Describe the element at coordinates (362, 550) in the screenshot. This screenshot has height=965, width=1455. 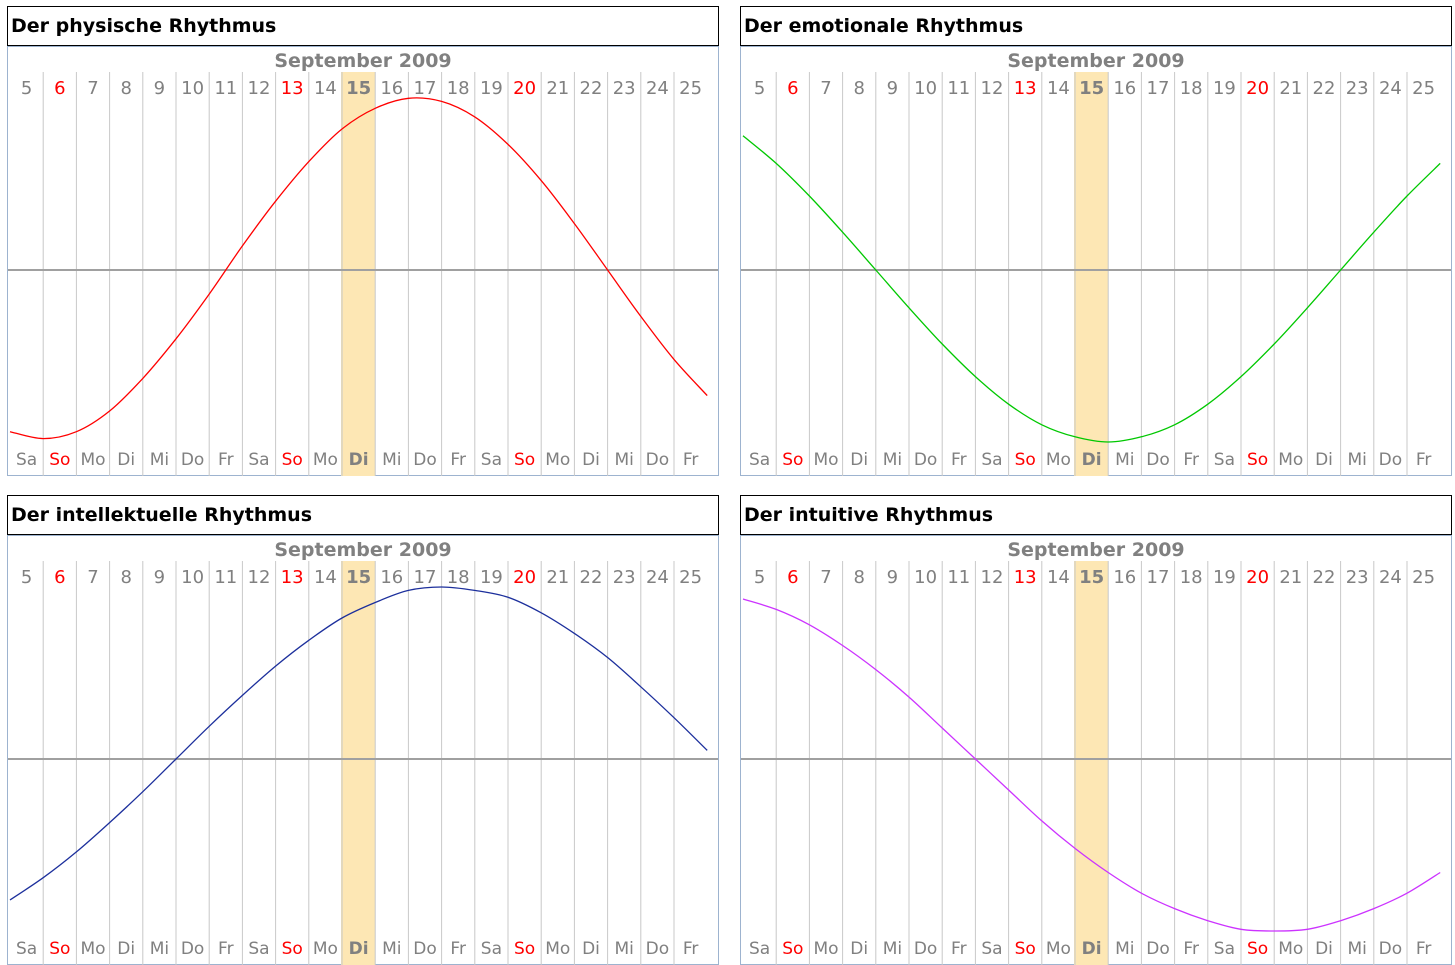
I see `month-header: September 2009` at that location.